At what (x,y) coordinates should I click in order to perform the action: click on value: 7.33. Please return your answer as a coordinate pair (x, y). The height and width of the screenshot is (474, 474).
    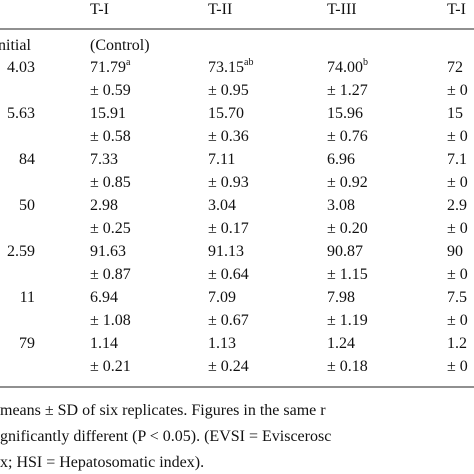
    Looking at the image, I should click on (104, 159).